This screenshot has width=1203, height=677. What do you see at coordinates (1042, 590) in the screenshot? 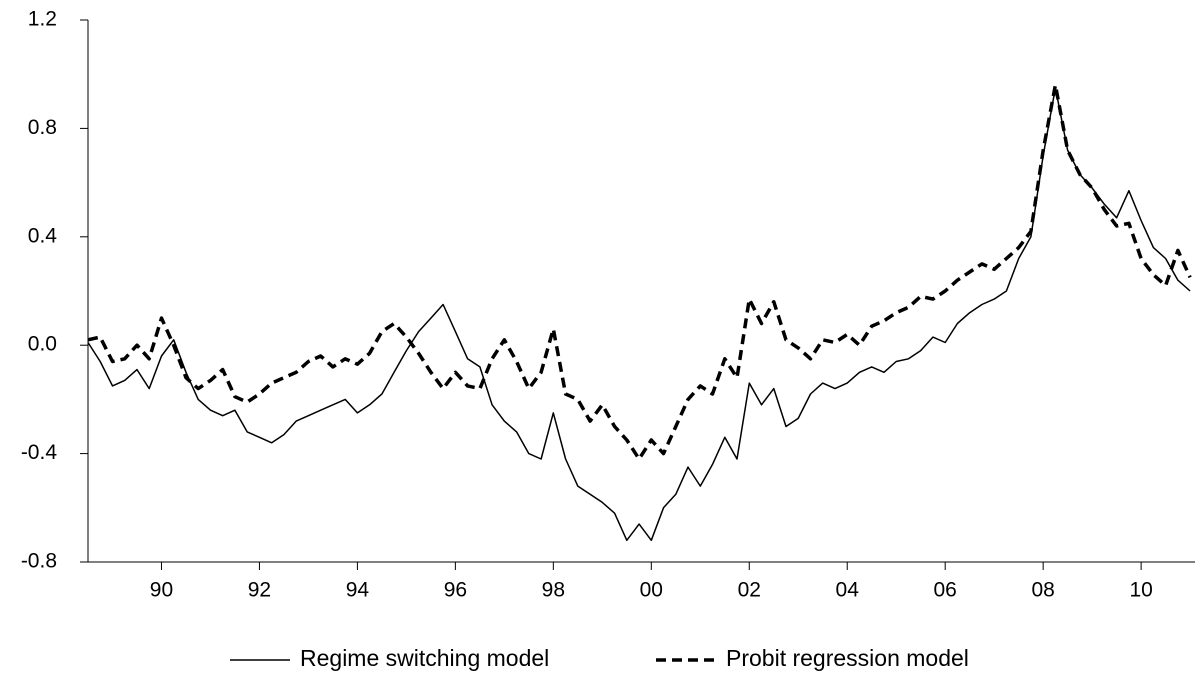
I see `x-tick-label: 08` at bounding box center [1042, 590].